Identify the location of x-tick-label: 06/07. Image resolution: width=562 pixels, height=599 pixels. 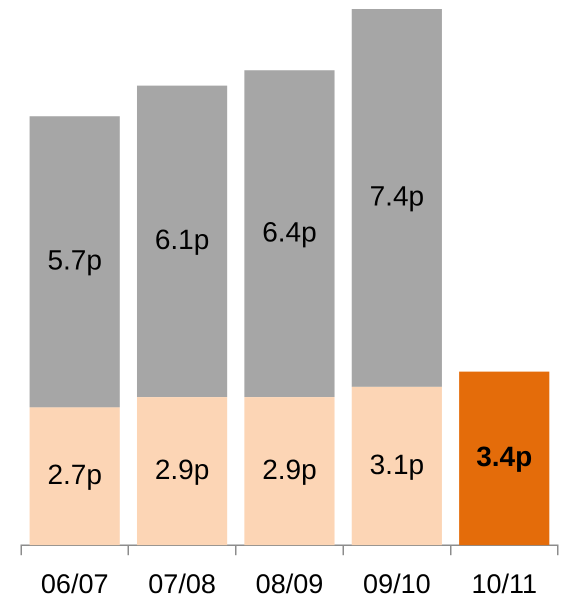
(74, 584).